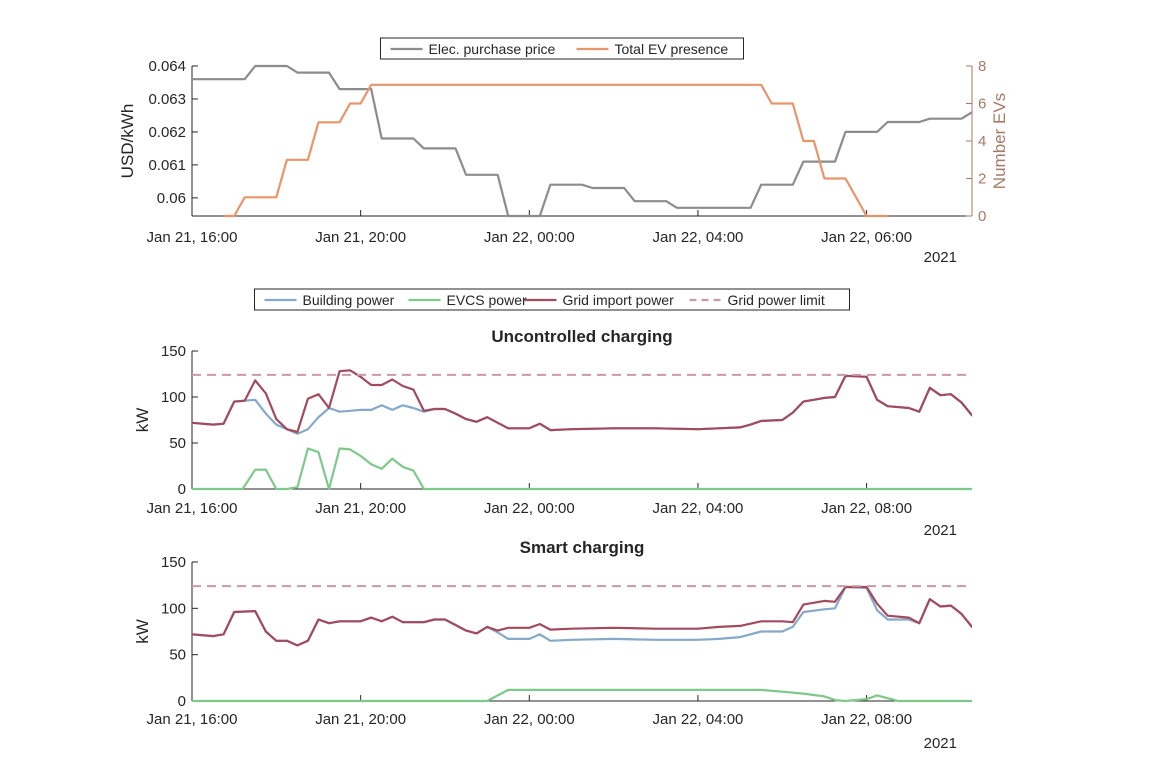 Image resolution: width=1160 pixels, height=773 pixels. What do you see at coordinates (349, 300) in the screenshot?
I see `legend-label: Building power` at bounding box center [349, 300].